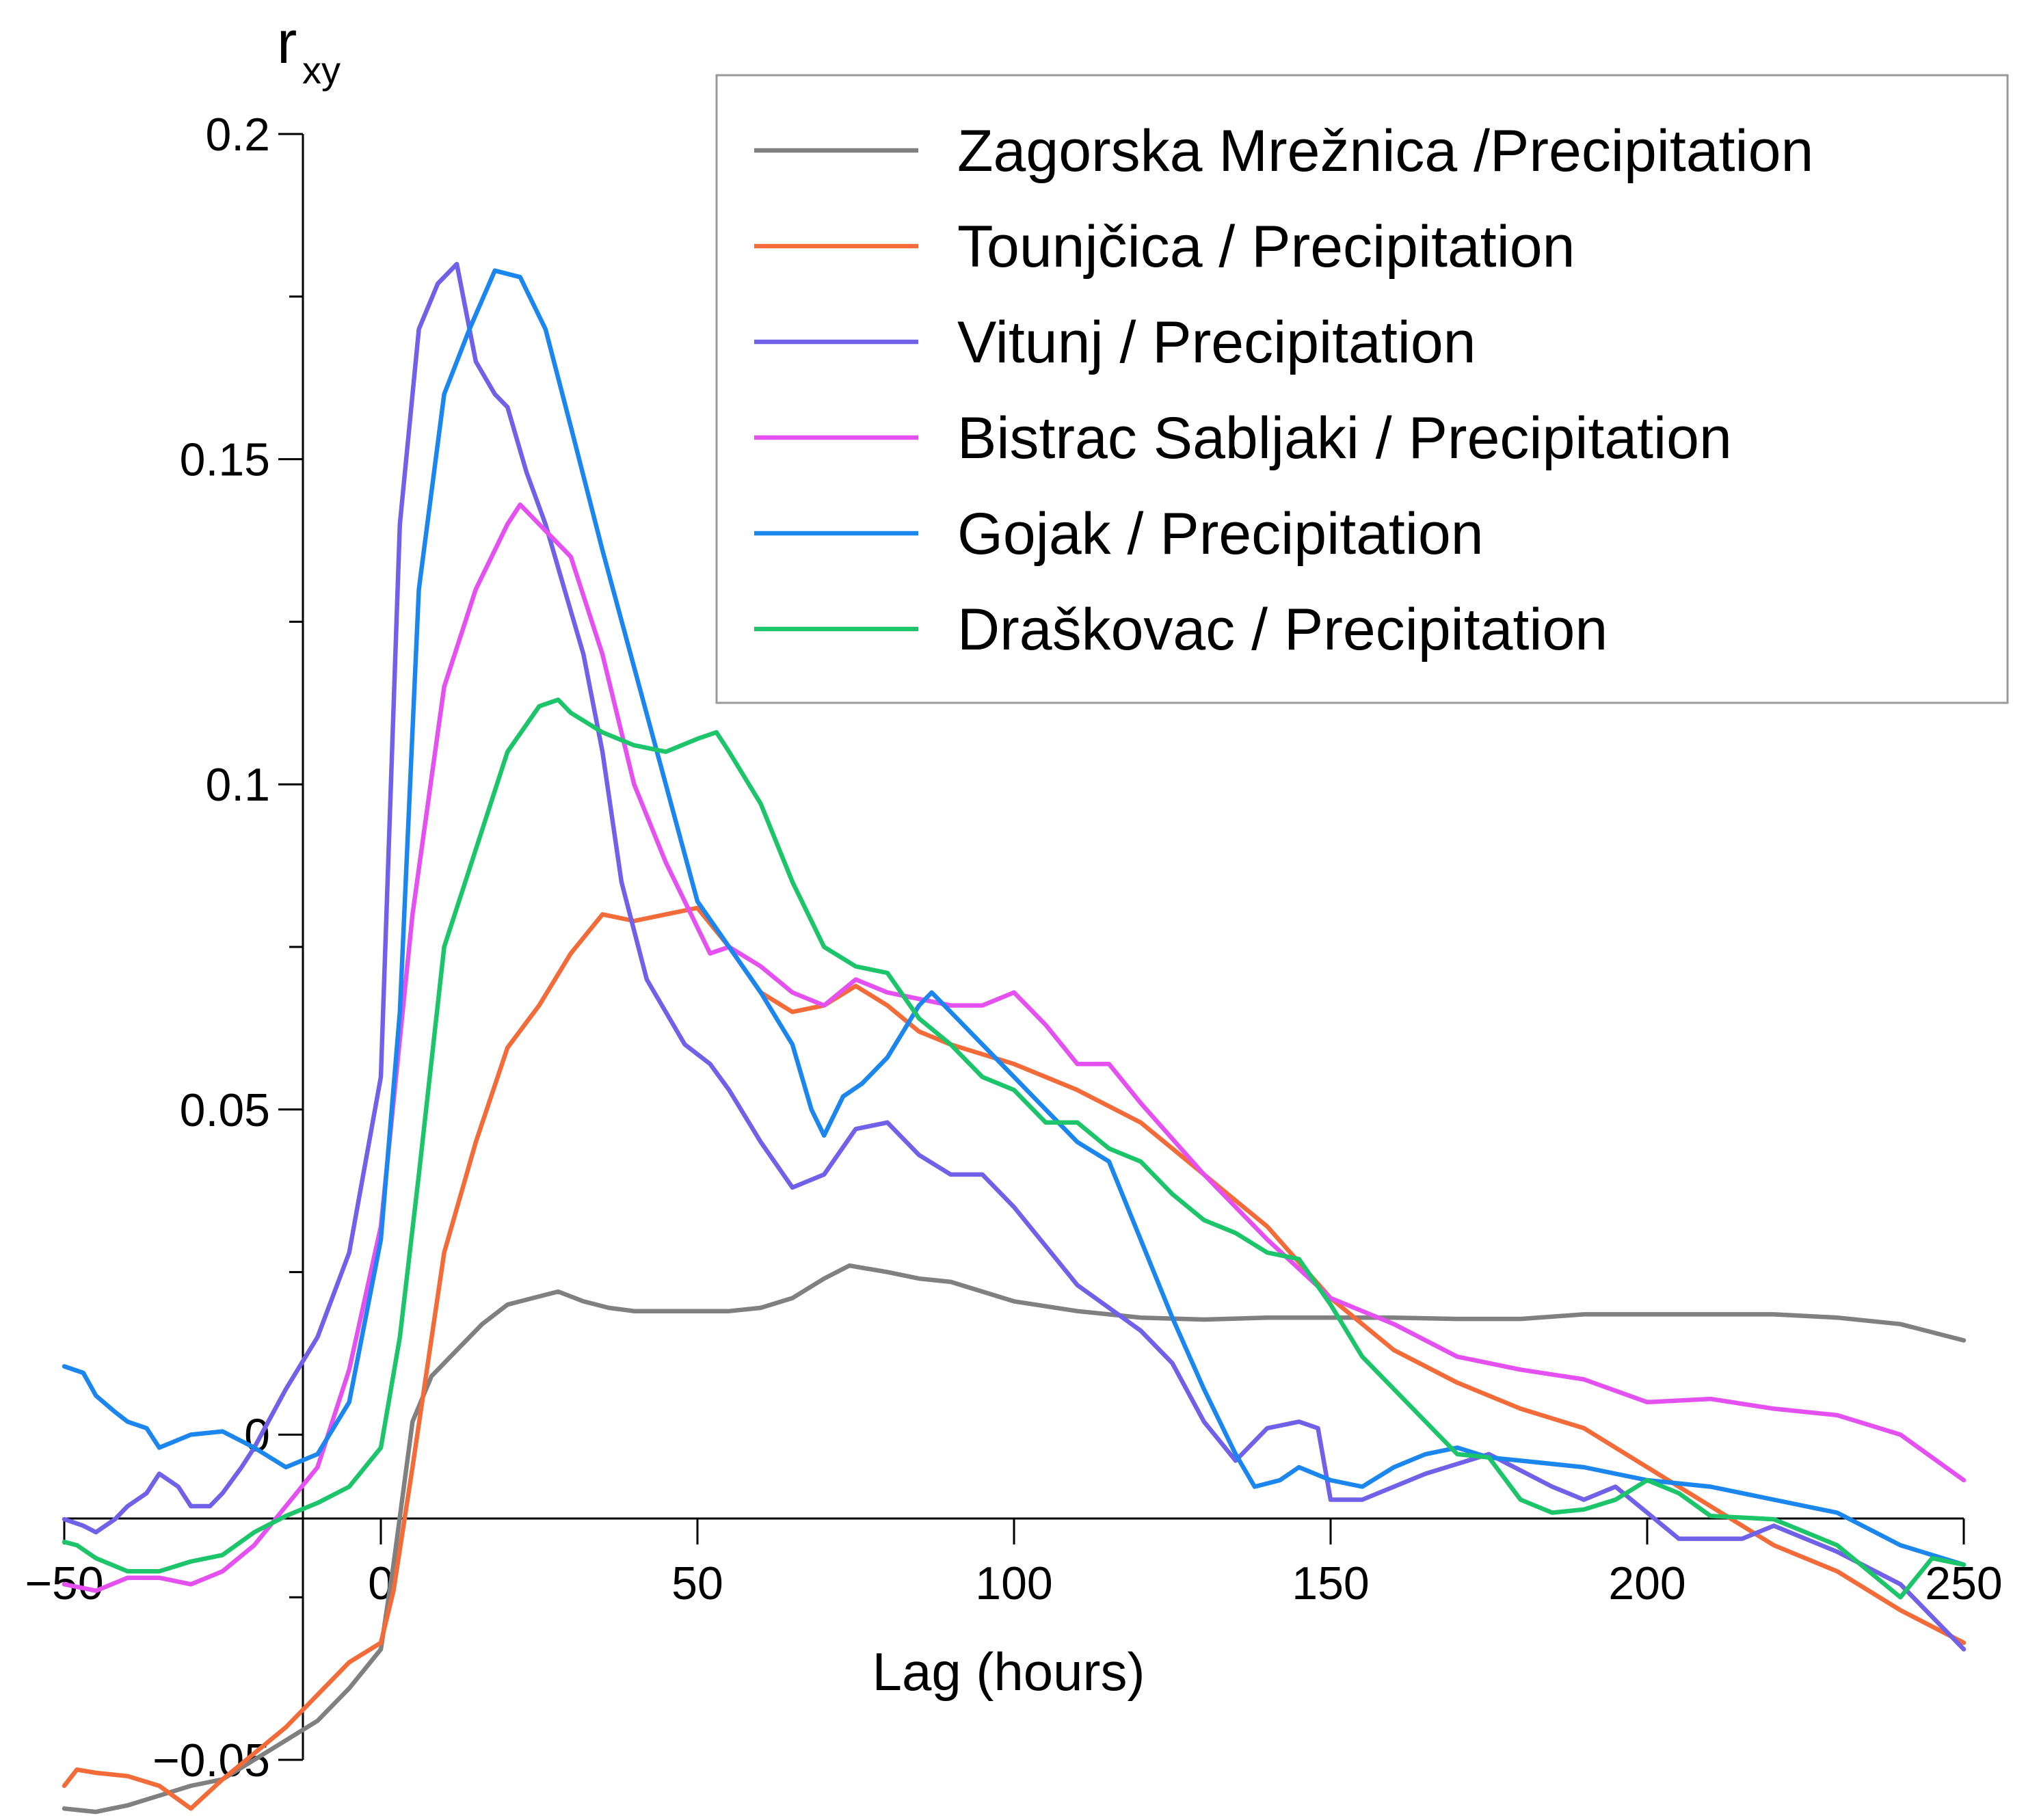  I want to click on y-axis-title-main: r, so click(287, 42).